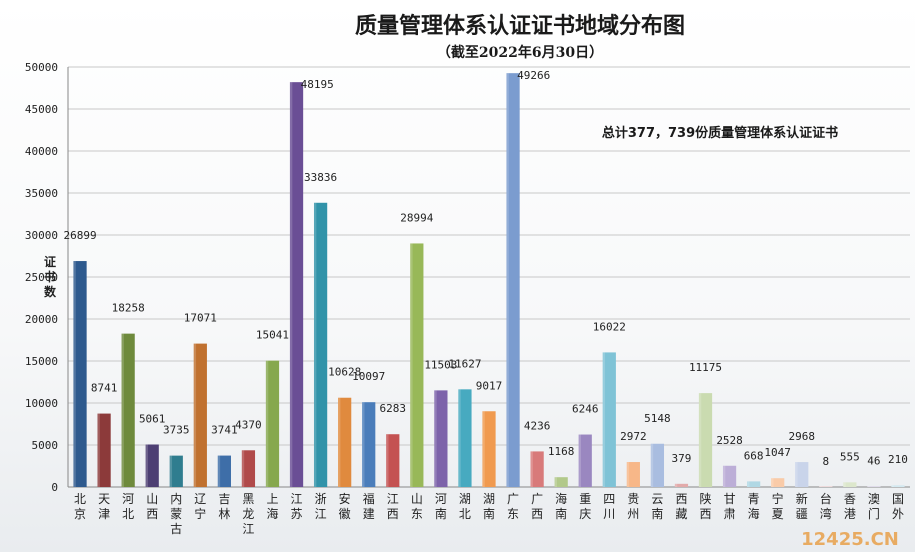 This screenshot has width=915, height=552. Describe the element at coordinates (705, 367) in the screenshot. I see `data-label: 11175` at that location.